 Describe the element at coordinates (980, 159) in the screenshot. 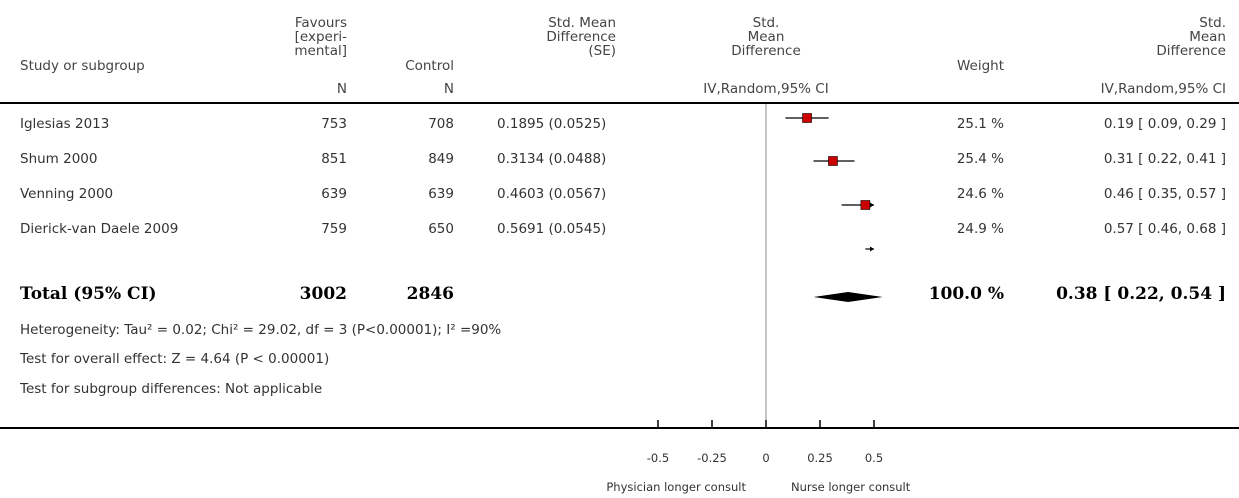

I see `study-weight: 25.4 %` at that location.